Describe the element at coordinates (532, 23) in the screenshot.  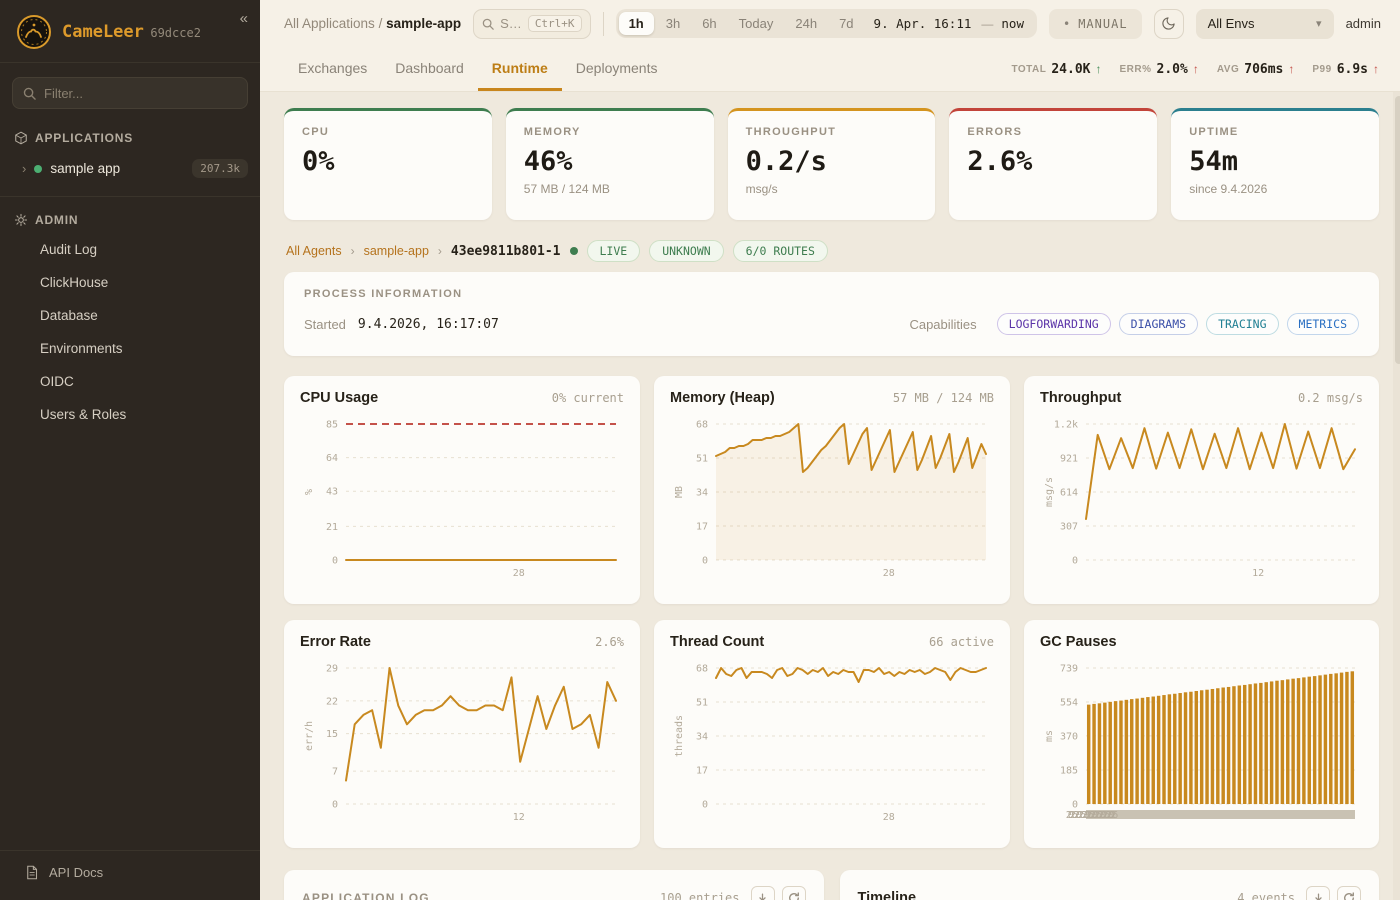
I see `global-search-input: S… Ctrl+K` at that location.